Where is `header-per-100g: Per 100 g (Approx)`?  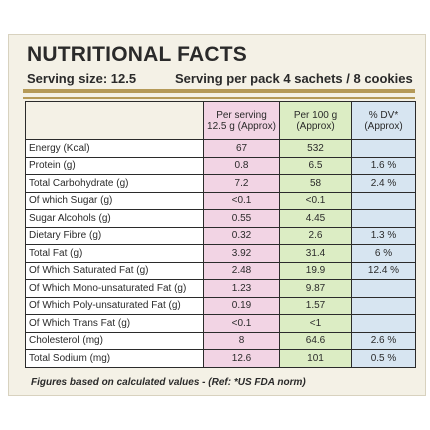
header-per-100g: Per 100 g (Approx) is located at coordinates (315, 120).